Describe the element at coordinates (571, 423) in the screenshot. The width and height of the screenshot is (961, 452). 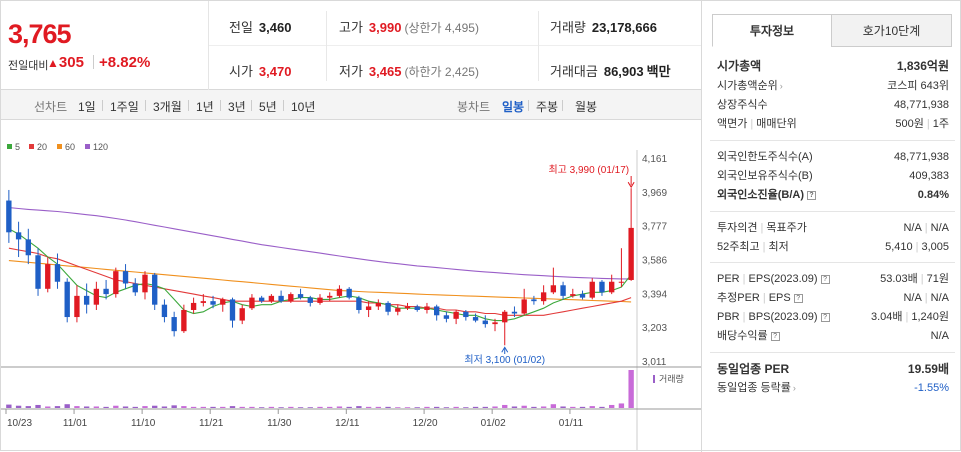
I see `x-tick-label: 01/11` at that location.